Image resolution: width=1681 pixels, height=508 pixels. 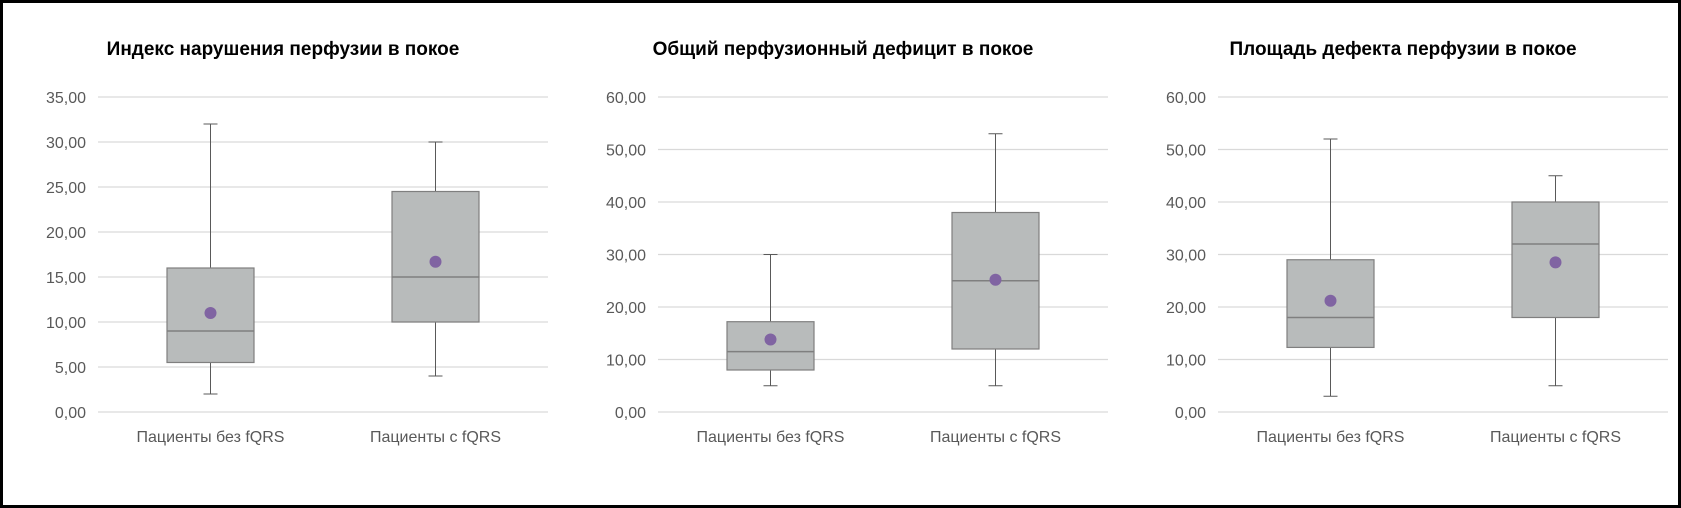 I want to click on y-tick-label: 35,00, so click(x=66, y=98).